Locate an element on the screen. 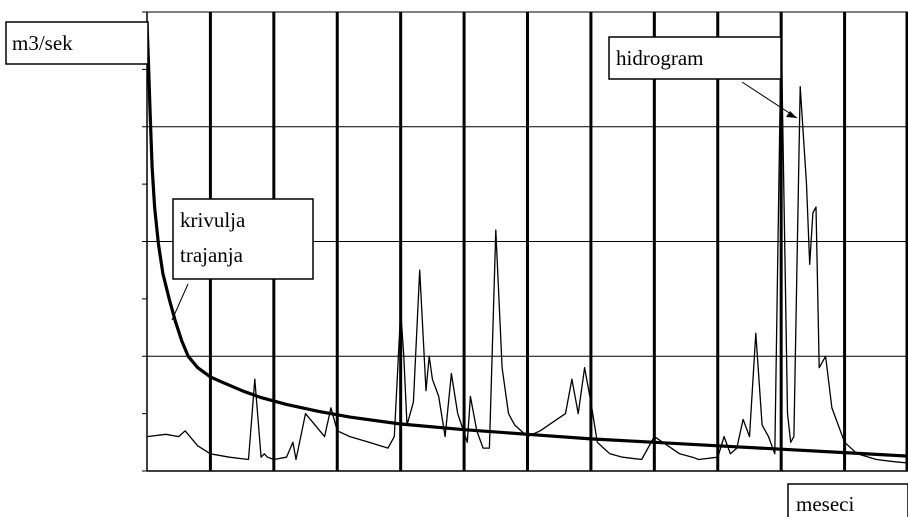 The height and width of the screenshot is (517, 908). y-axis-ticks is located at coordinates (144, 241).